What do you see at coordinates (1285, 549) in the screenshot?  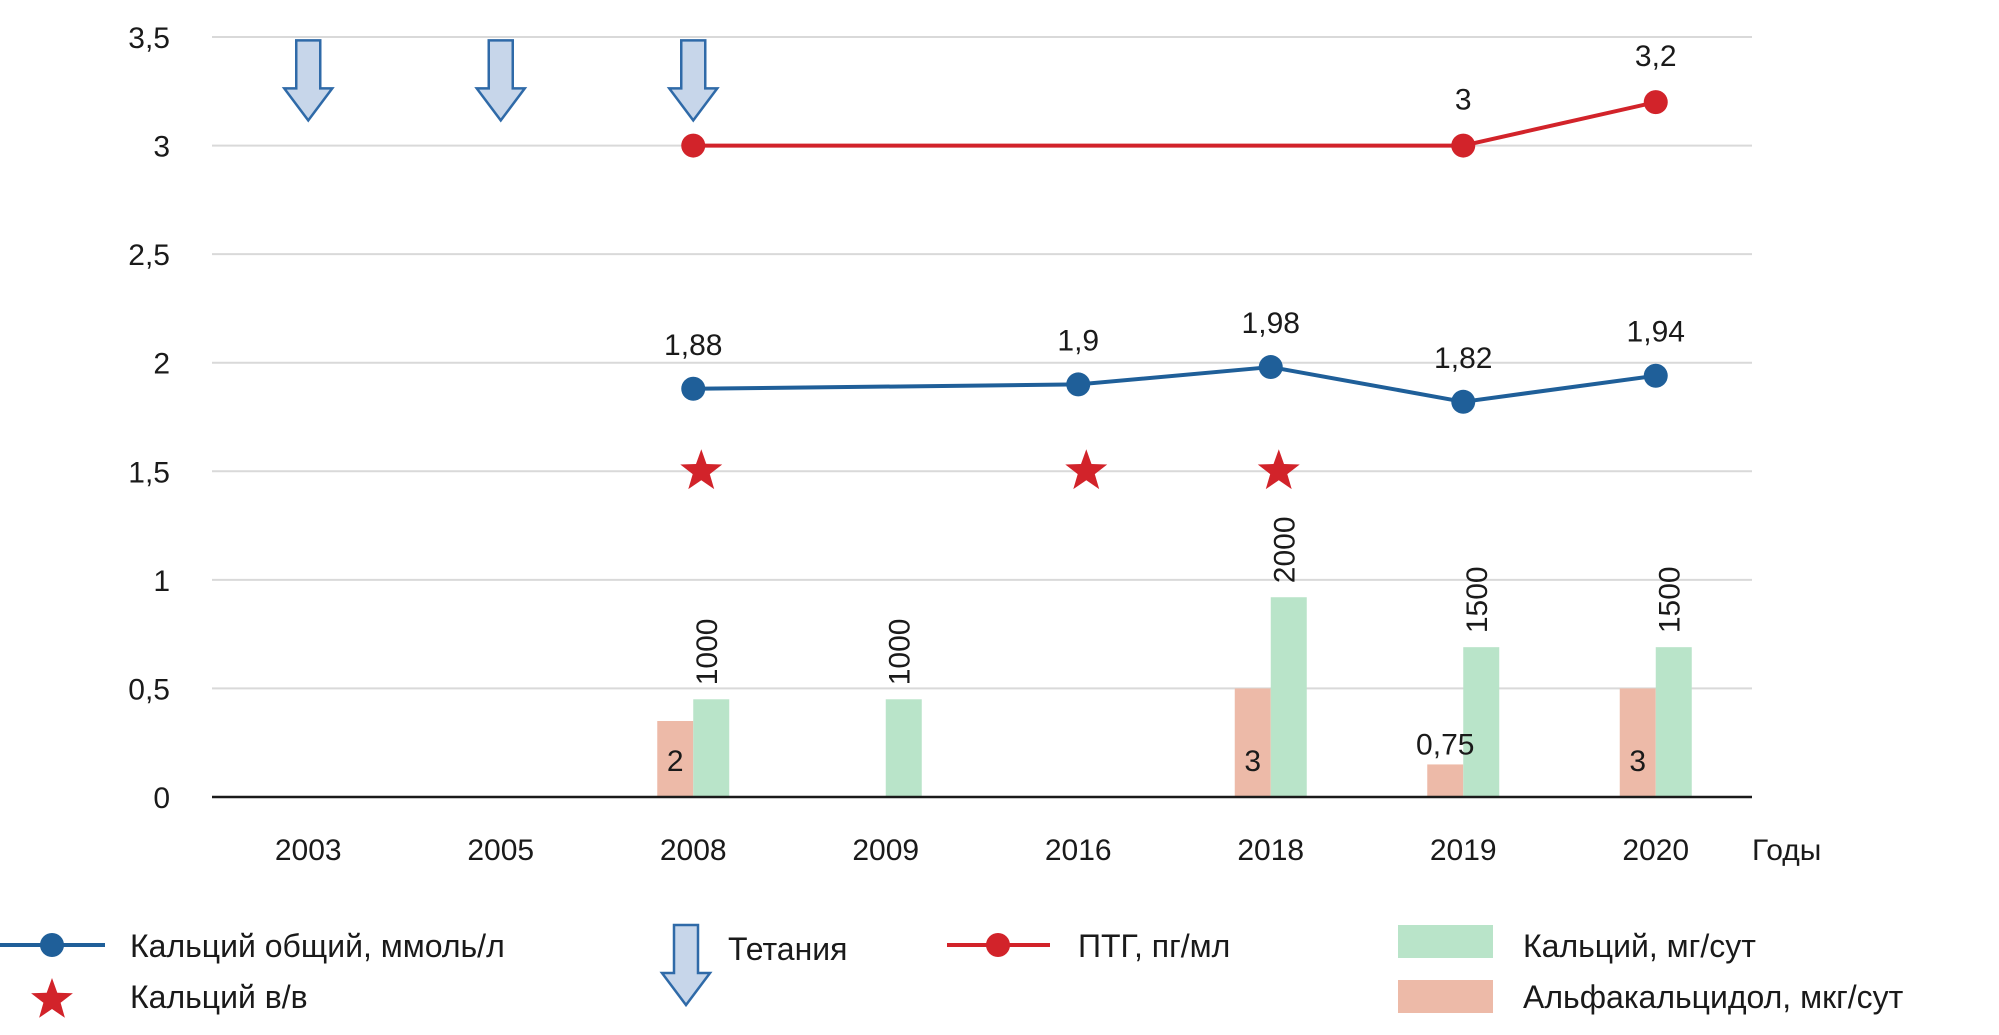 I see `bar-value-label: 2000` at bounding box center [1285, 549].